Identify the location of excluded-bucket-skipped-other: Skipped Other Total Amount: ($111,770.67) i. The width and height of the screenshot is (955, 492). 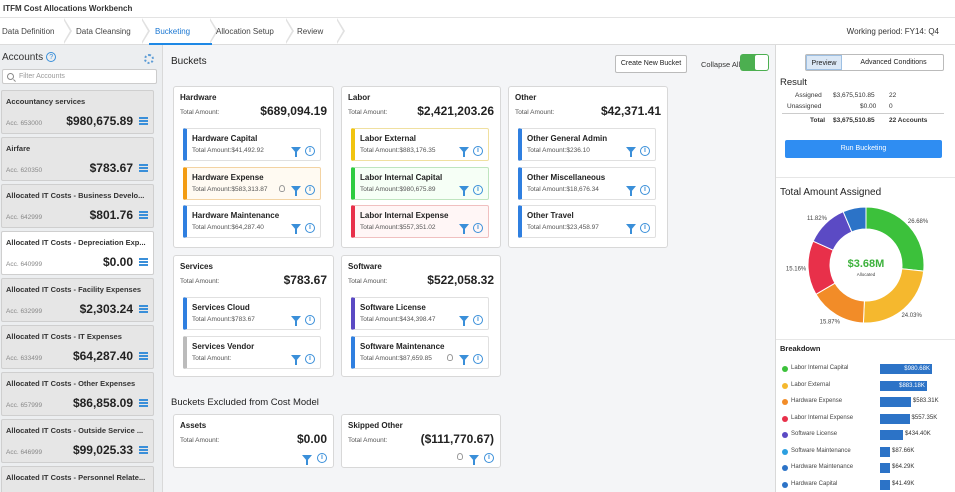
(421, 441).